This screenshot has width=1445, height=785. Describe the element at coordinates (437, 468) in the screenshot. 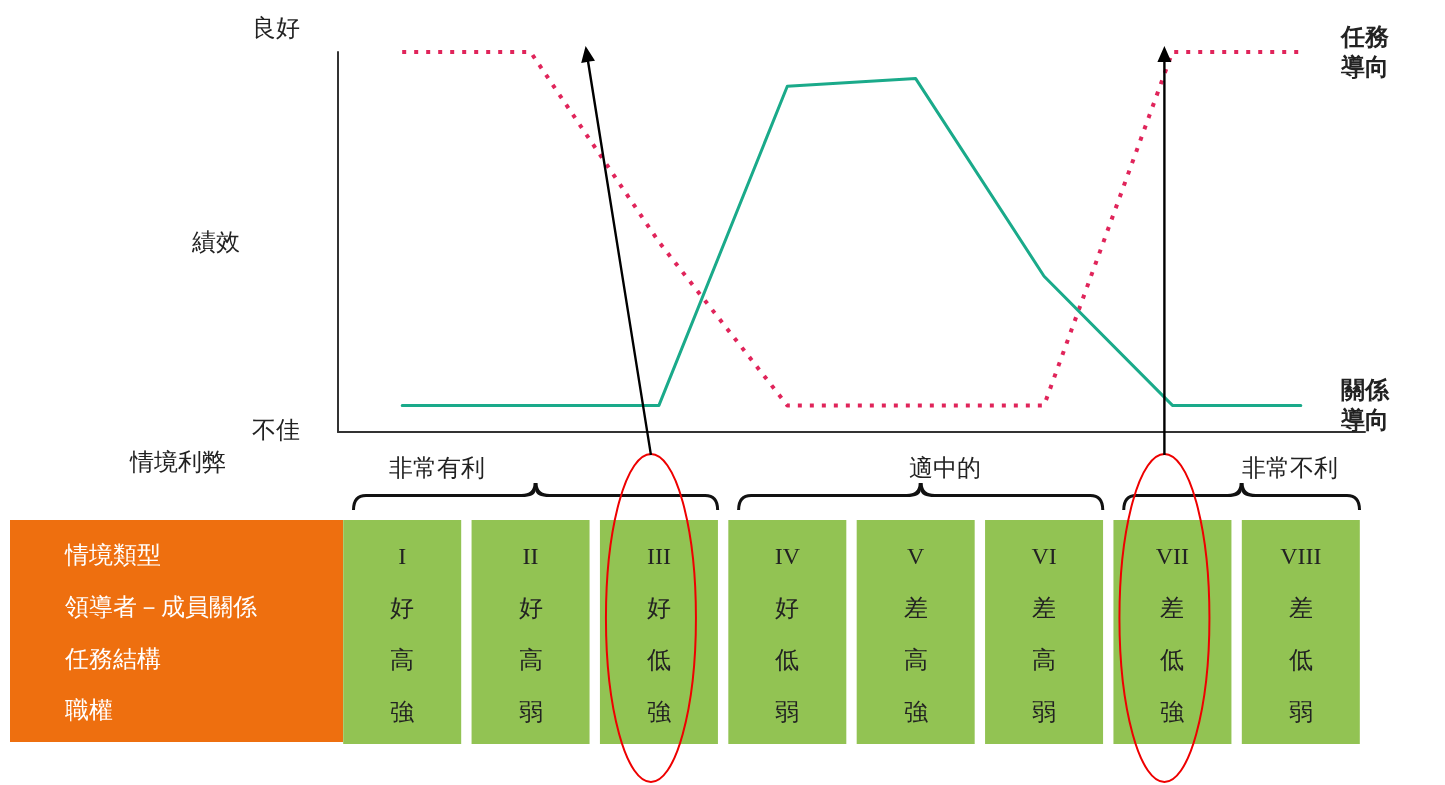

I see `text: 非常有利` at that location.